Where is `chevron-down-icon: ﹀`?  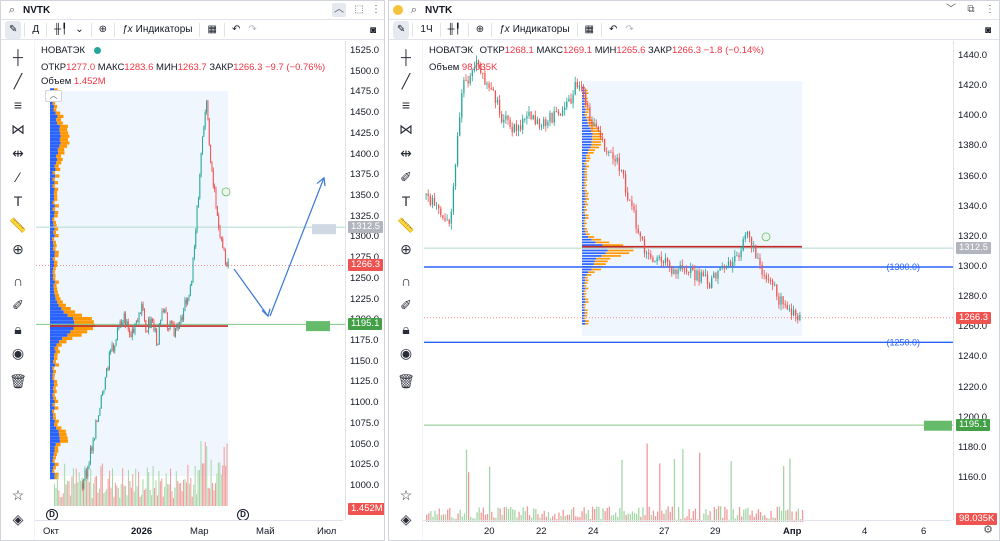 chevron-down-icon: ﹀ is located at coordinates (951, 9).